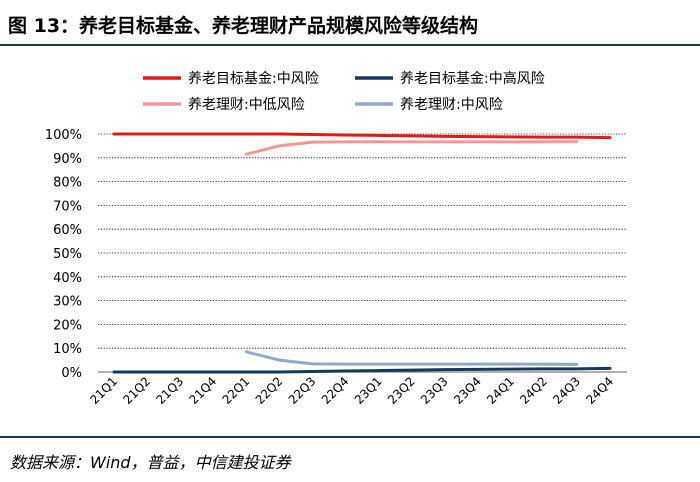  Describe the element at coordinates (302, 390) in the screenshot. I see `x-tick-label: 22Q3` at that location.